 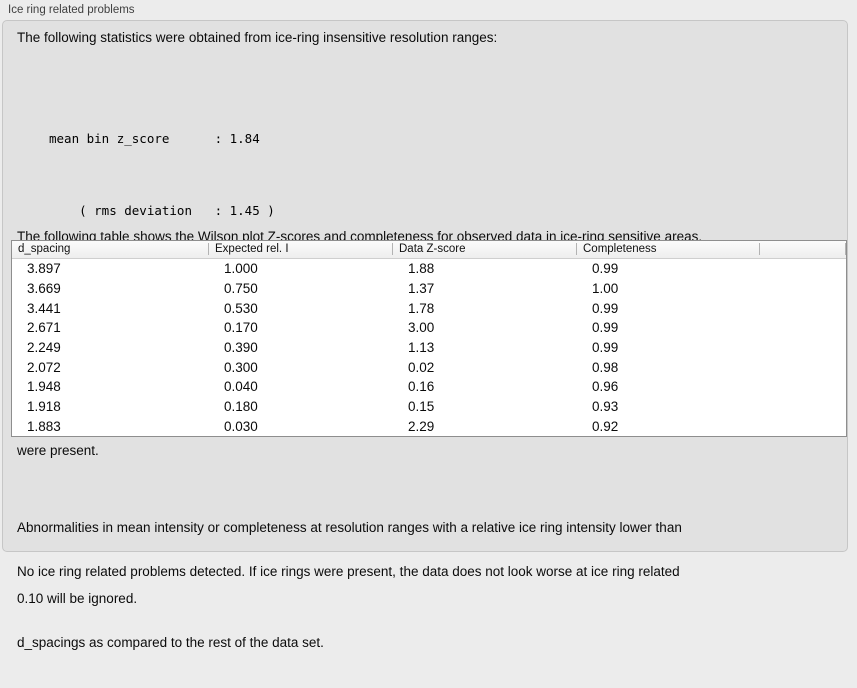 I want to click on cell-d-spacing: 1.948, so click(x=44, y=387).